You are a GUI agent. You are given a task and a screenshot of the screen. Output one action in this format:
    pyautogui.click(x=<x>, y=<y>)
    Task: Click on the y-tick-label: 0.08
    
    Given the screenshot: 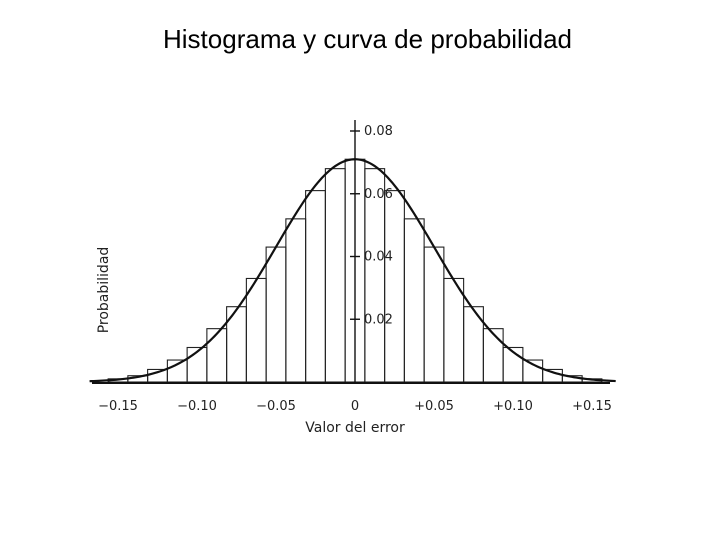 What is the action you would take?
    pyautogui.click(x=378, y=131)
    